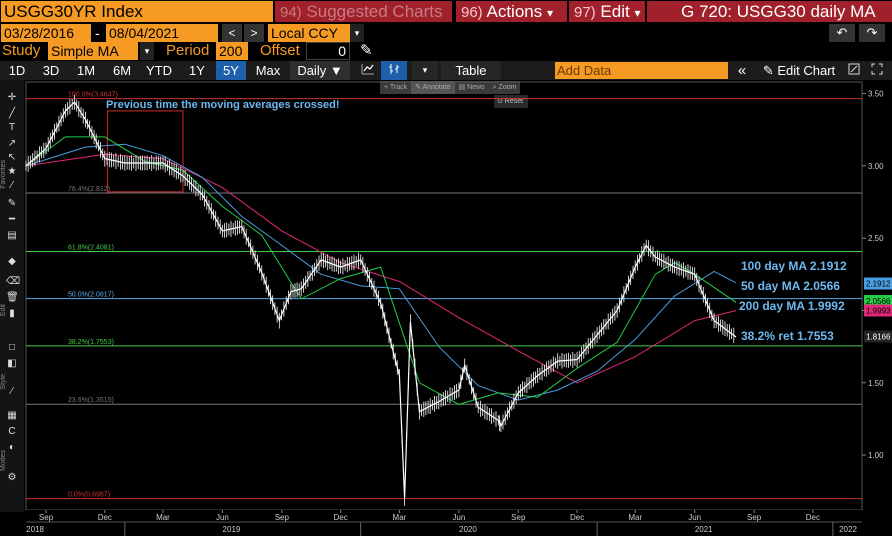 The width and height of the screenshot is (892, 536). What do you see at coordinates (91, 400) in the screenshot?
I see `fib-label-5: 23.6%(1.3515)` at bounding box center [91, 400].